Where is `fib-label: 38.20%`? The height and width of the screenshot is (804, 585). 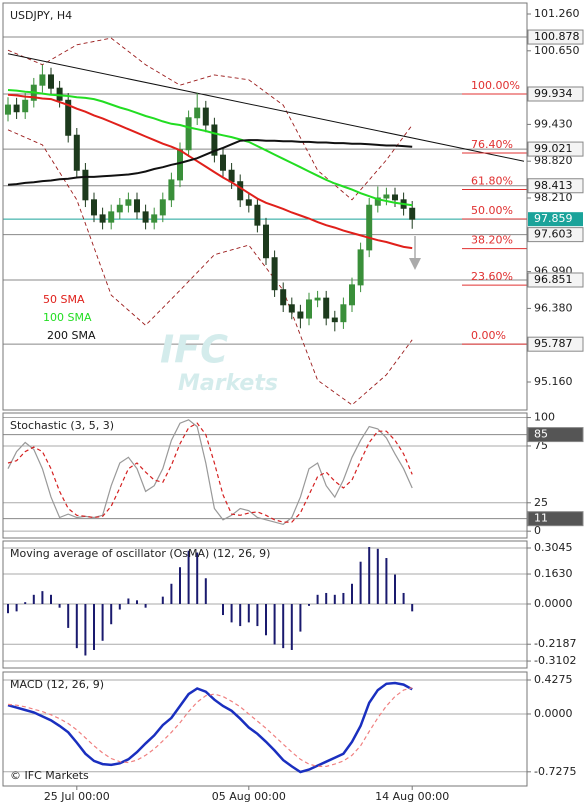
fib-label: 38.20% is located at coordinates (492, 240).